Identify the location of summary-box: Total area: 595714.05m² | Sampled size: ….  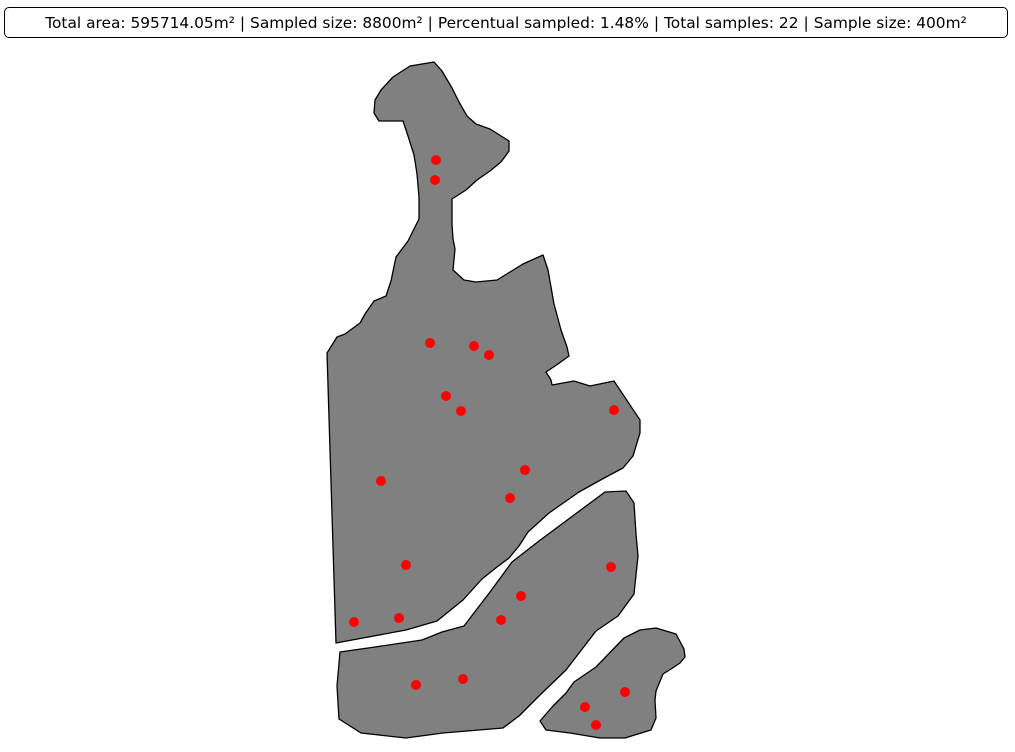
(506, 22).